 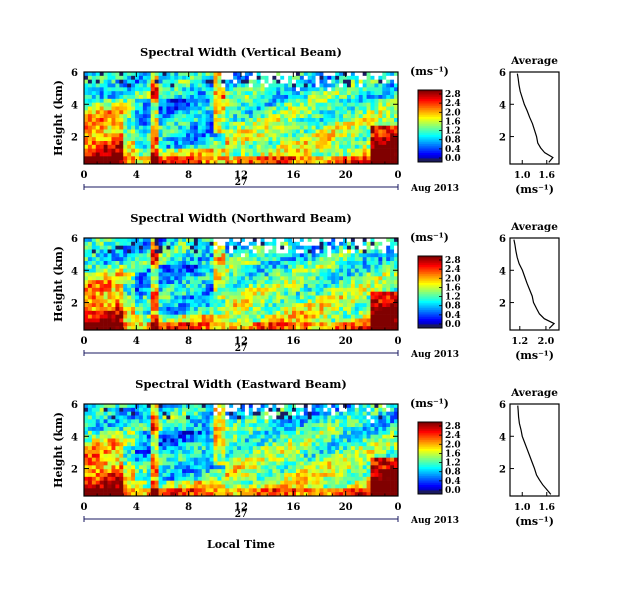 What do you see at coordinates (74, 73) in the screenshot?
I see `y-tick-label: 6` at bounding box center [74, 73].